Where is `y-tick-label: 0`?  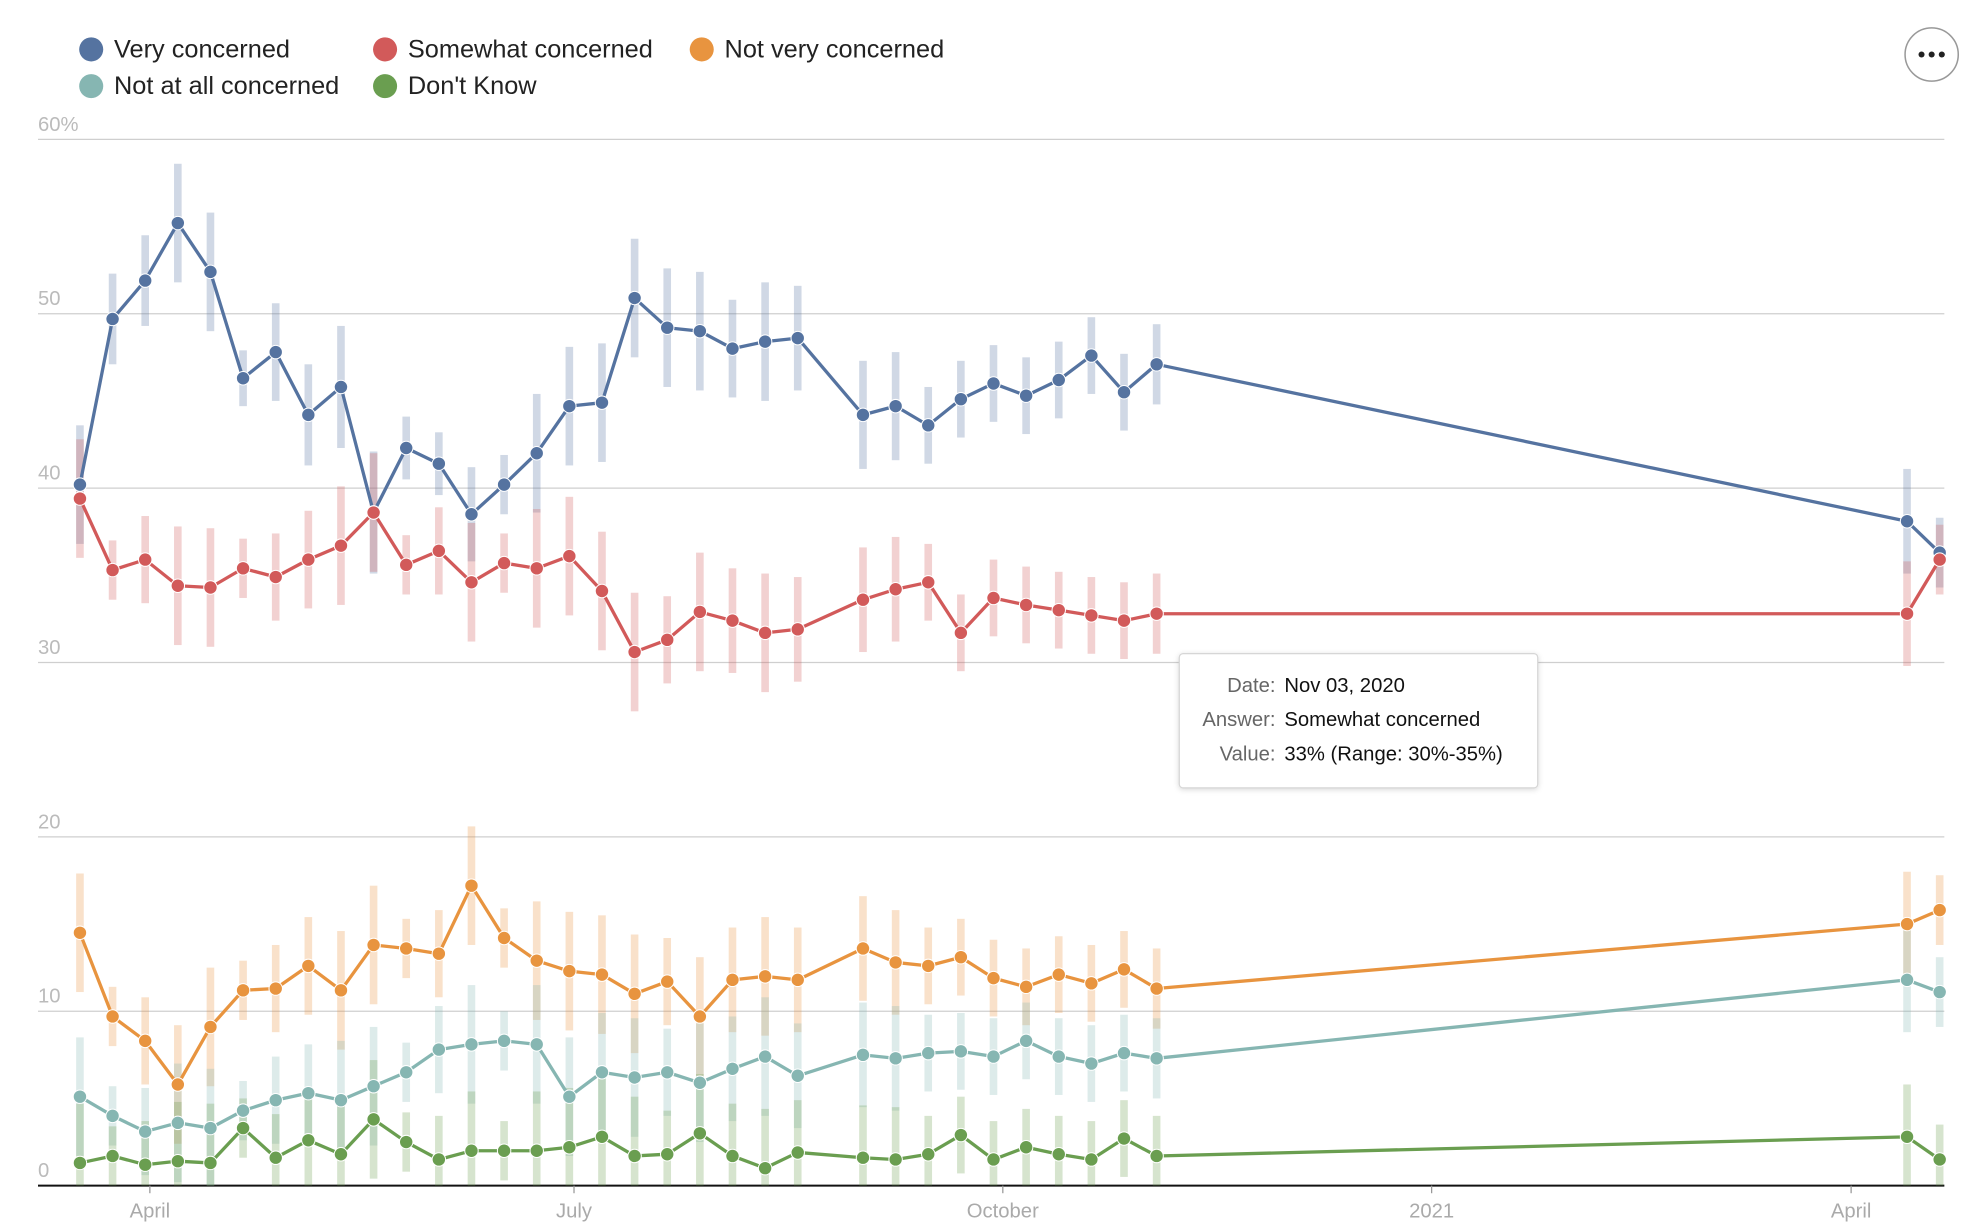 y-tick-label: 0 is located at coordinates (43, 1171).